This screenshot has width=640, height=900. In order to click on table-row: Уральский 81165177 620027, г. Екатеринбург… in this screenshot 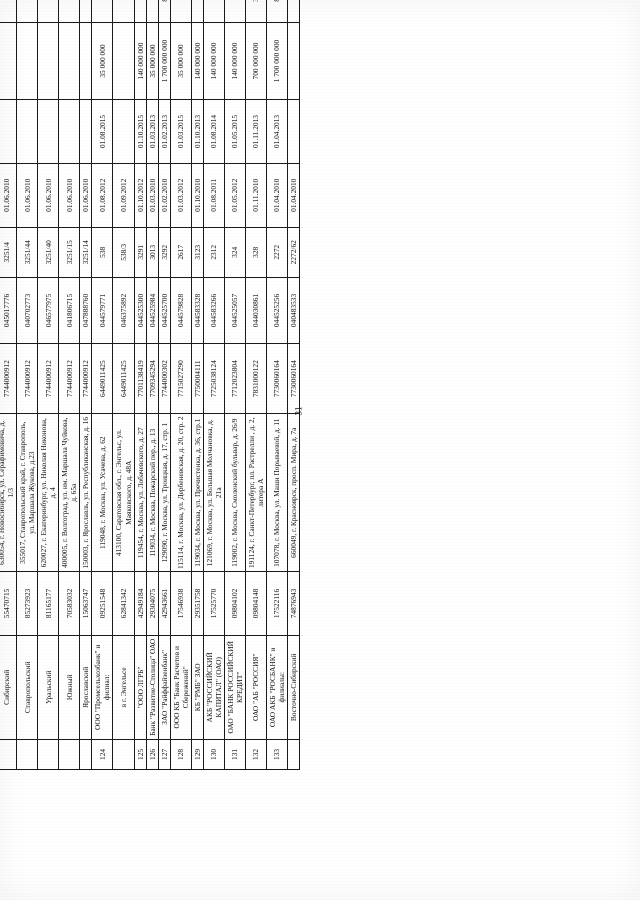, I will do `click(48, 385)`.